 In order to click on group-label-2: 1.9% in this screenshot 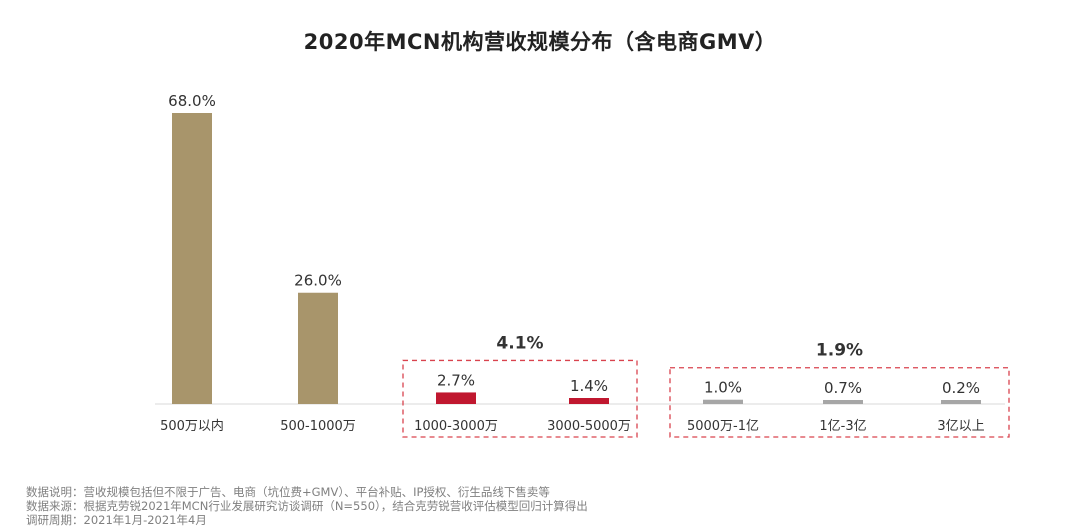, I will do `click(839, 351)`.